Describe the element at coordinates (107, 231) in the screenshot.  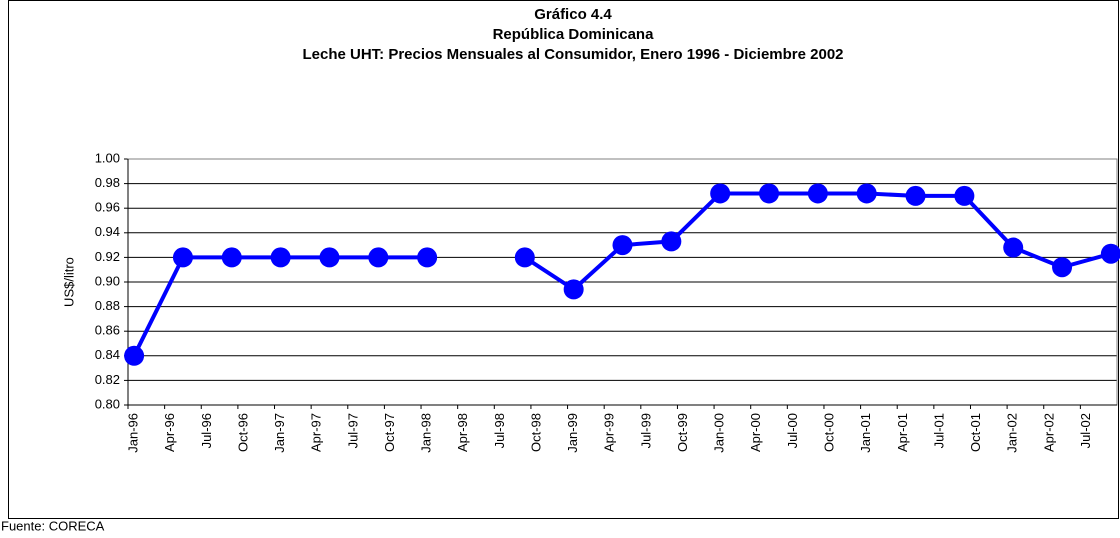
I see `y-tick-label: 0.94` at that location.